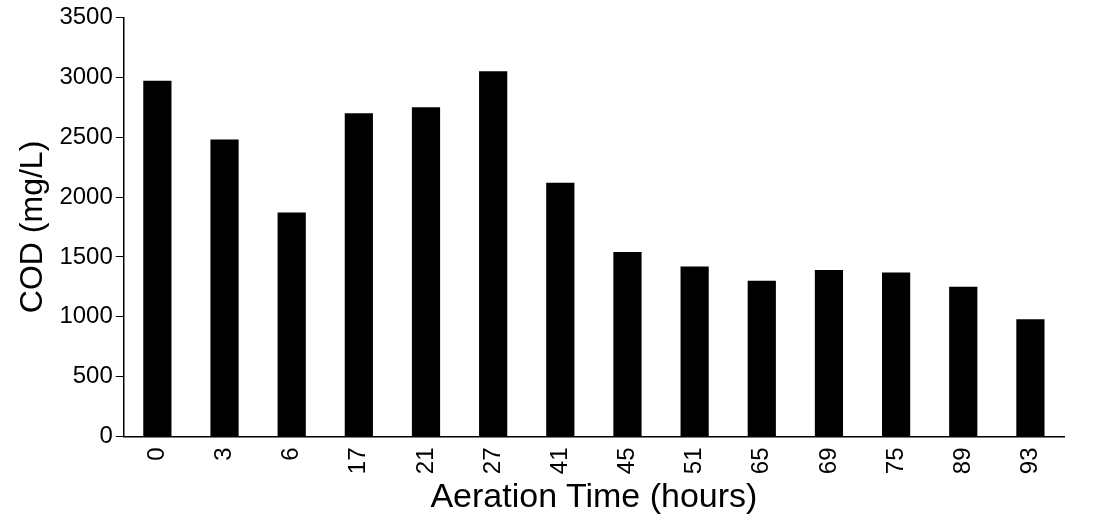 This screenshot has height=526, width=1104. I want to click on x-tick-label: 0, so click(155, 454).